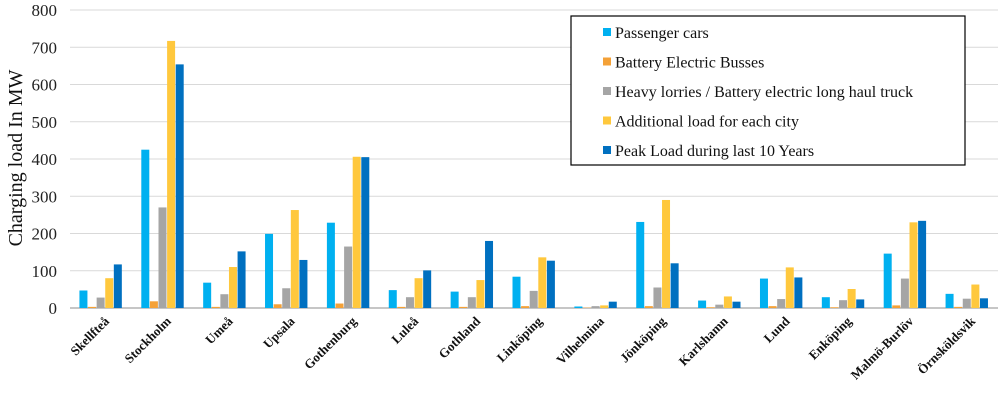 This screenshot has height=400, width=1005. What do you see at coordinates (219, 330) in the screenshot?
I see `x-tick-label: Umeå` at bounding box center [219, 330].